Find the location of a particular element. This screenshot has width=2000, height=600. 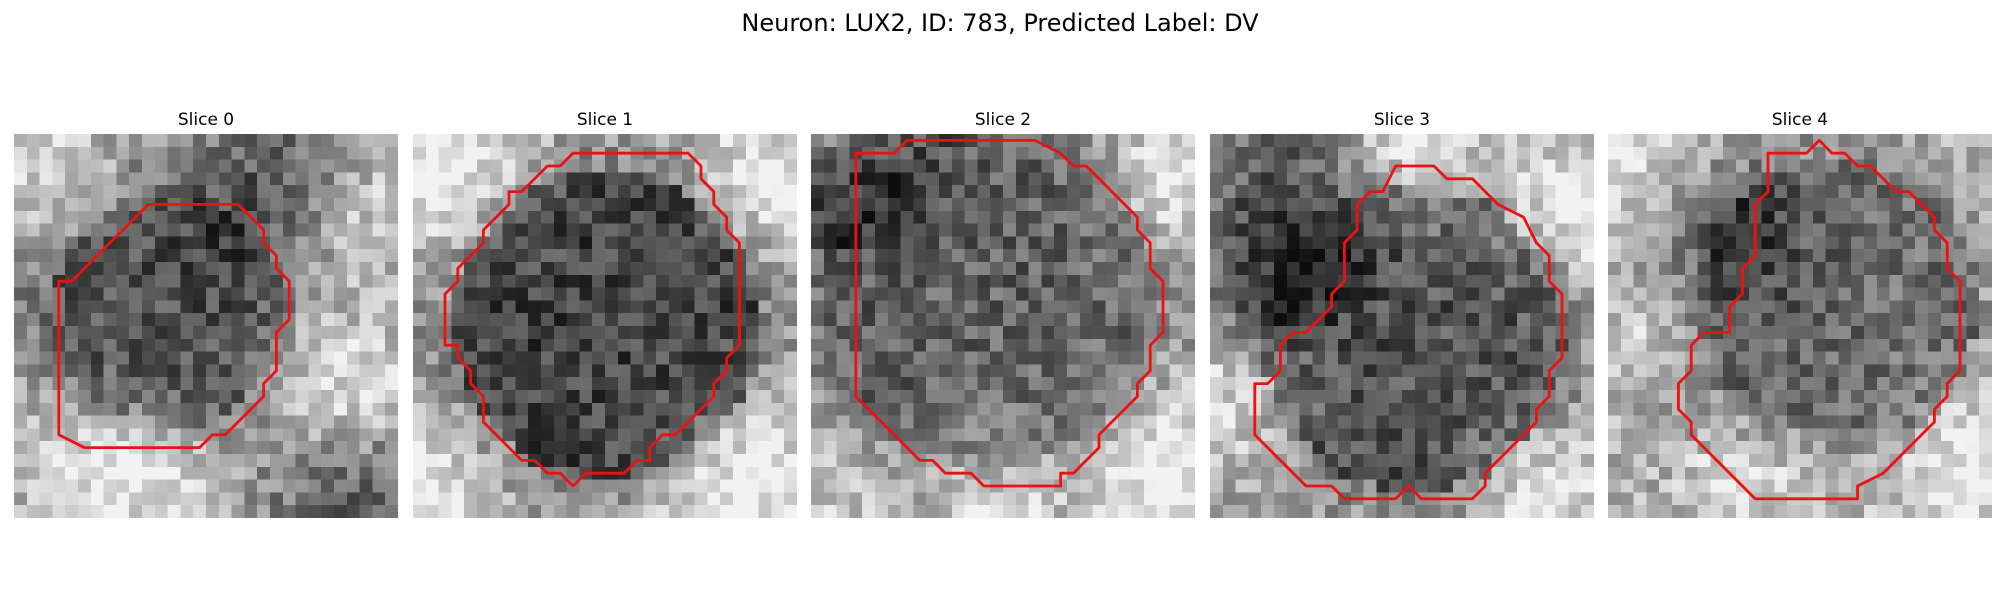

slice-title-3: Slice 3 is located at coordinates (1402, 120).